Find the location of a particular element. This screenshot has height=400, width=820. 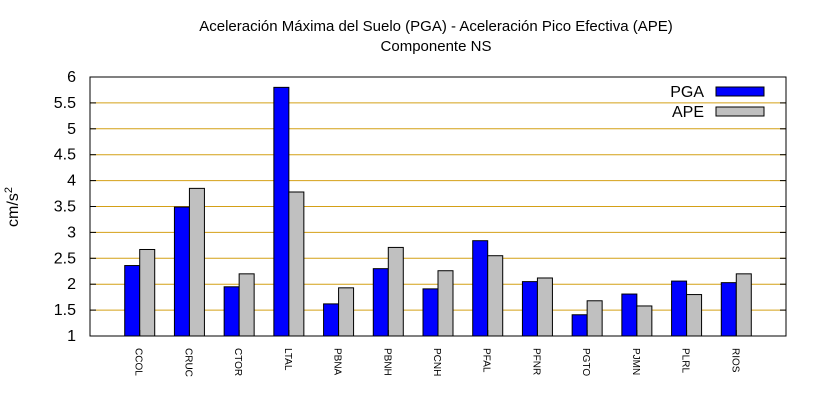

y-tick-label: 6 is located at coordinates (71, 77).